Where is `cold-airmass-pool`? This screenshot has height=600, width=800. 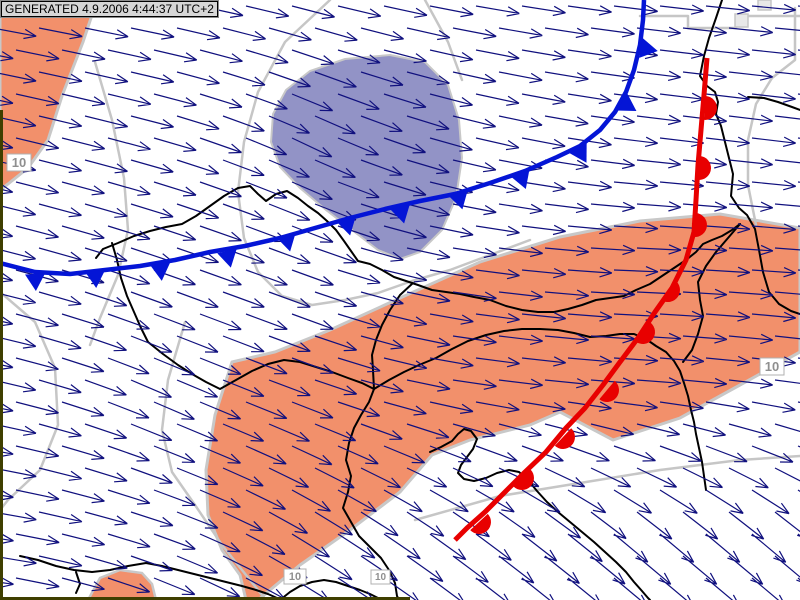
cold-airmass-pool is located at coordinates (366, 157).